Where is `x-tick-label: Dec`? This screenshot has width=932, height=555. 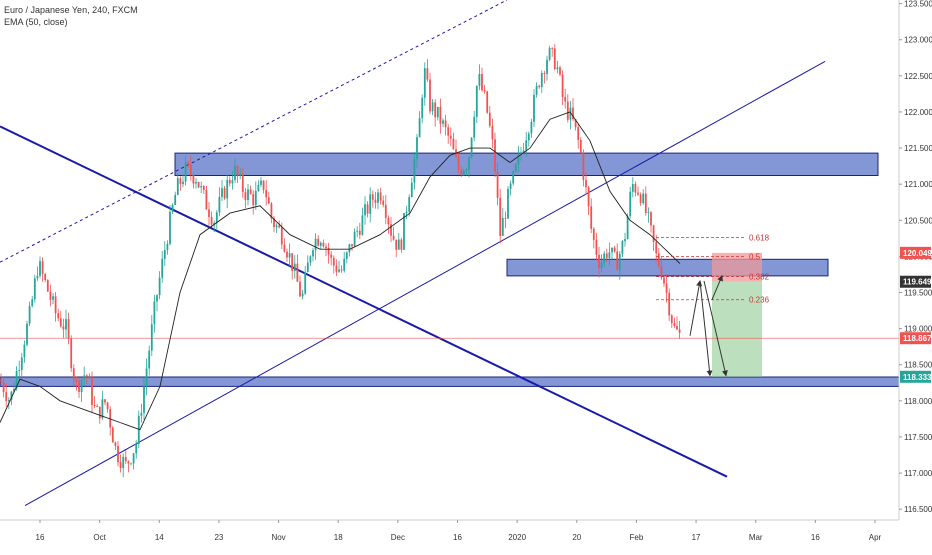
x-tick-label: Dec is located at coordinates (398, 537).